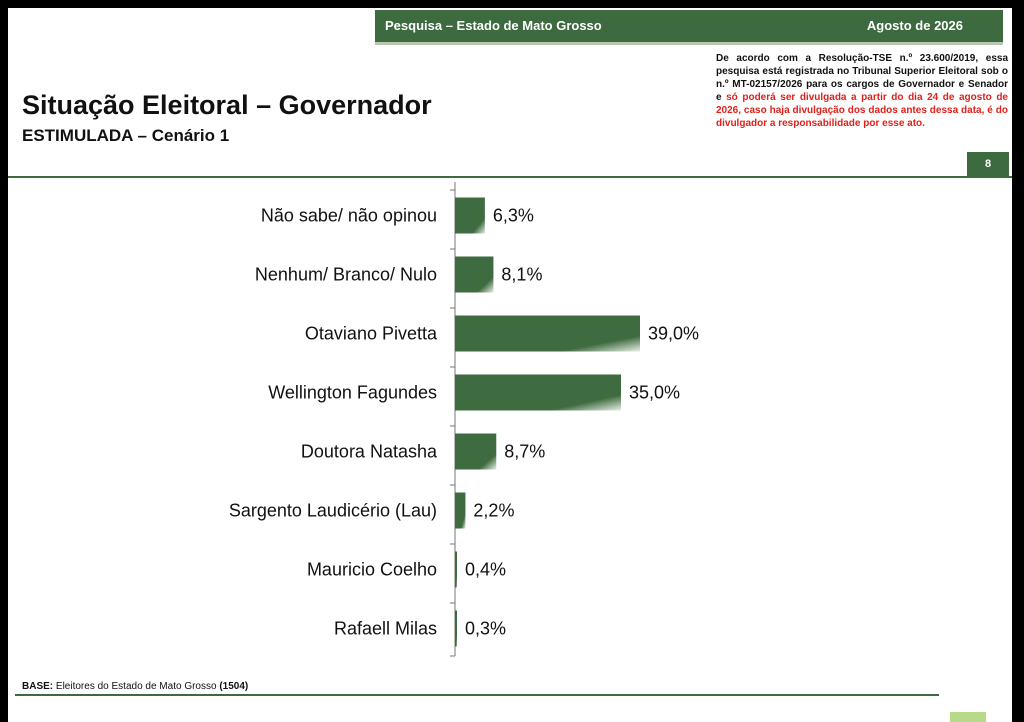 The width and height of the screenshot is (1024, 722). Describe the element at coordinates (673, 334) in the screenshot. I see `value-label: 39,0%` at that location.